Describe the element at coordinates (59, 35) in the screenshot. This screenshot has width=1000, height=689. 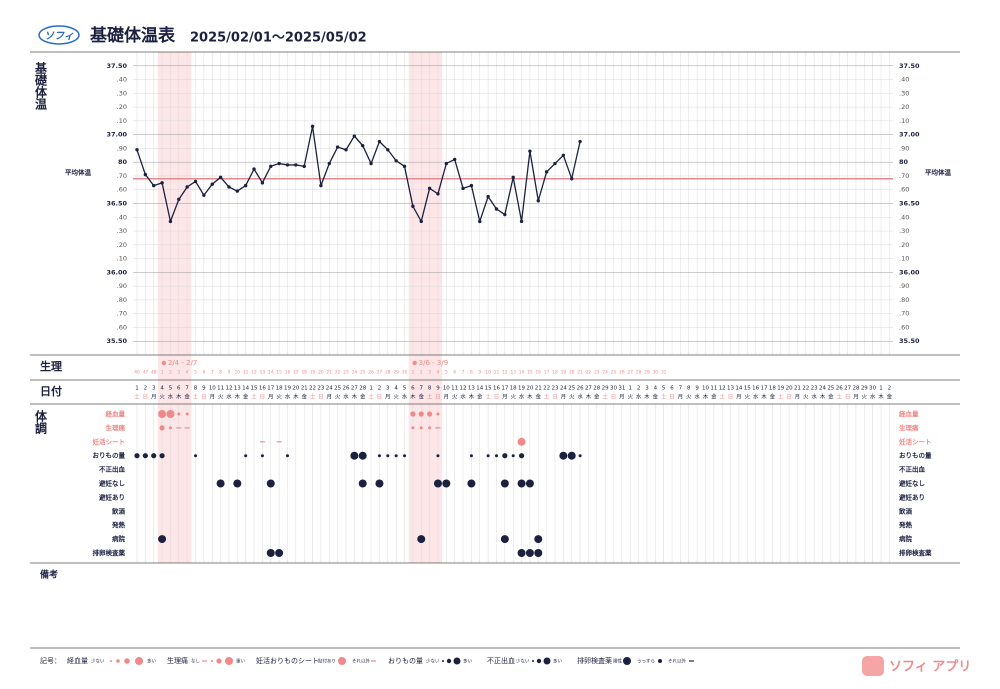
I see `logo-ring` at that location.